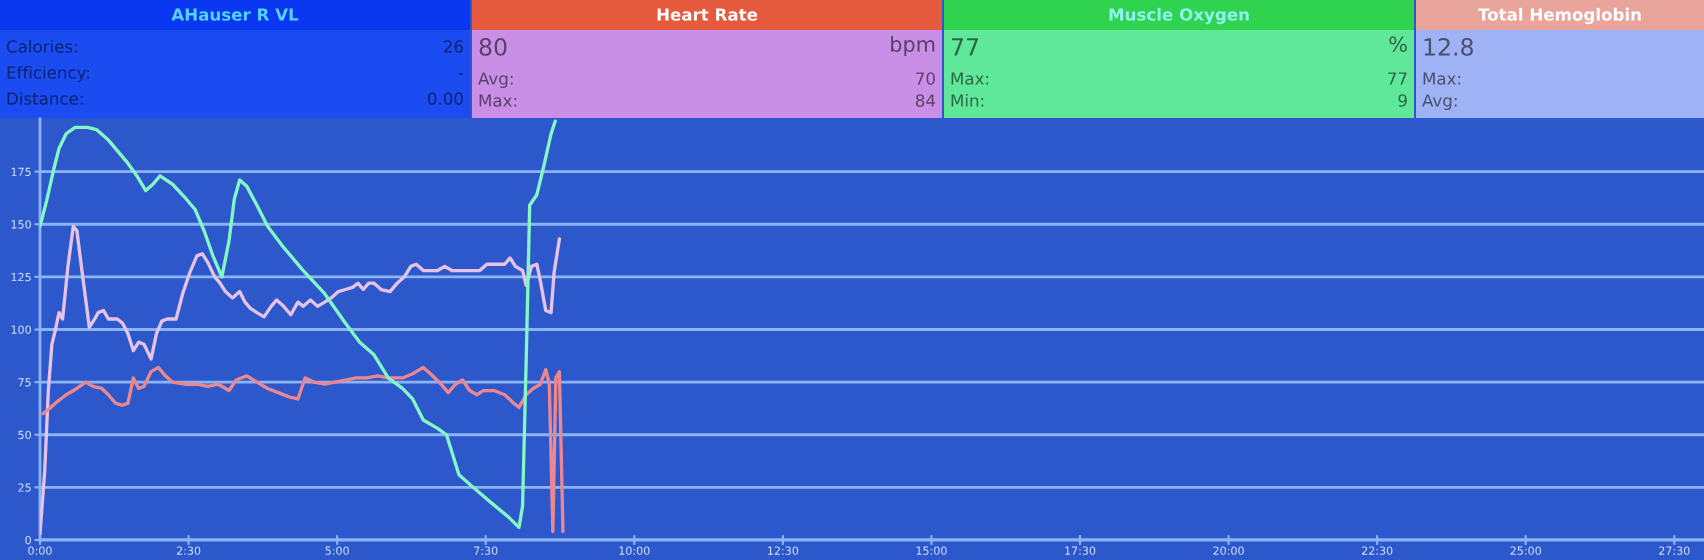 This screenshot has width=1704, height=560. I want to click on x-tick-label: 7:30, so click(486, 550).